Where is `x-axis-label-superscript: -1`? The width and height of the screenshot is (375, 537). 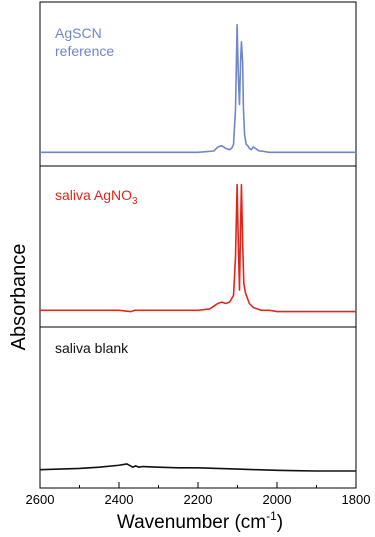
x-axis-label-superscript: -1 is located at coordinates (271, 516).